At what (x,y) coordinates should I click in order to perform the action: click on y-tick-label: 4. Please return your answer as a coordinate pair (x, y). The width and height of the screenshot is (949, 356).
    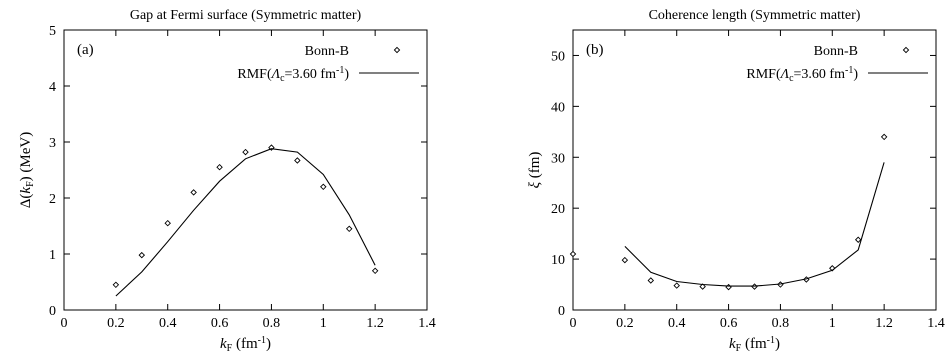
    Looking at the image, I should click on (52, 87).